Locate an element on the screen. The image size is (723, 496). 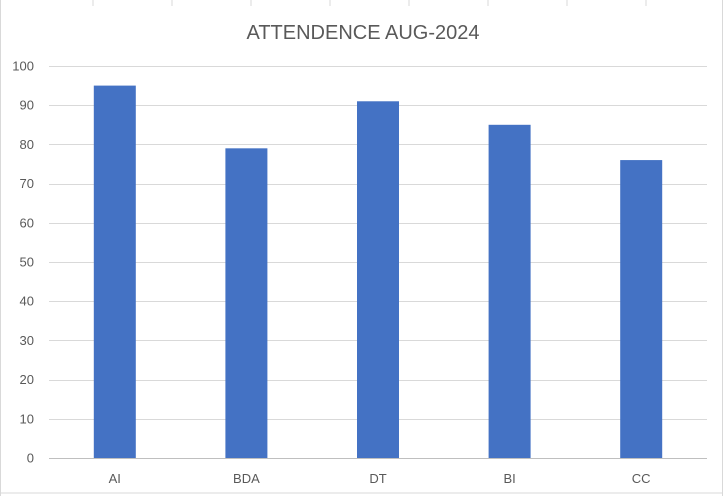
y-tick-label: 30 is located at coordinates (27, 340).